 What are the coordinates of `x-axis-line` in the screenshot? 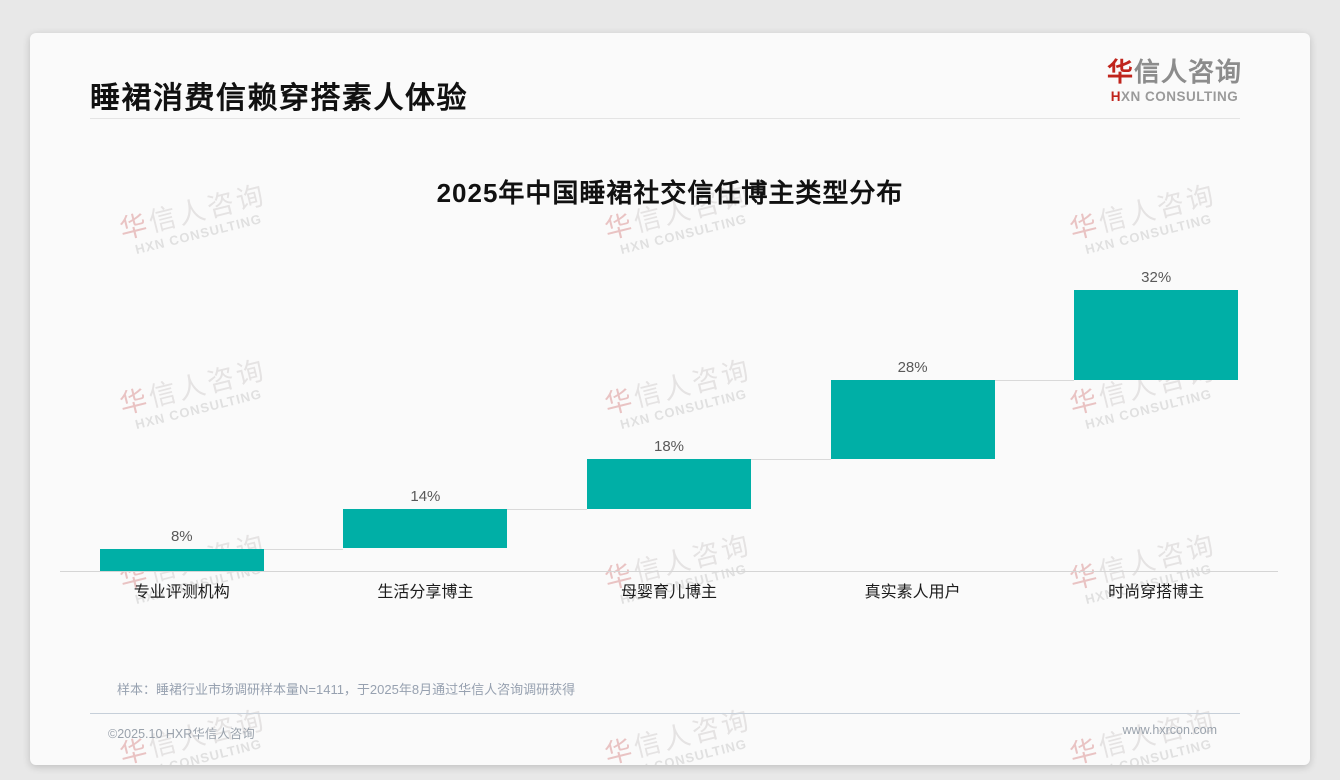 It's located at (669, 571).